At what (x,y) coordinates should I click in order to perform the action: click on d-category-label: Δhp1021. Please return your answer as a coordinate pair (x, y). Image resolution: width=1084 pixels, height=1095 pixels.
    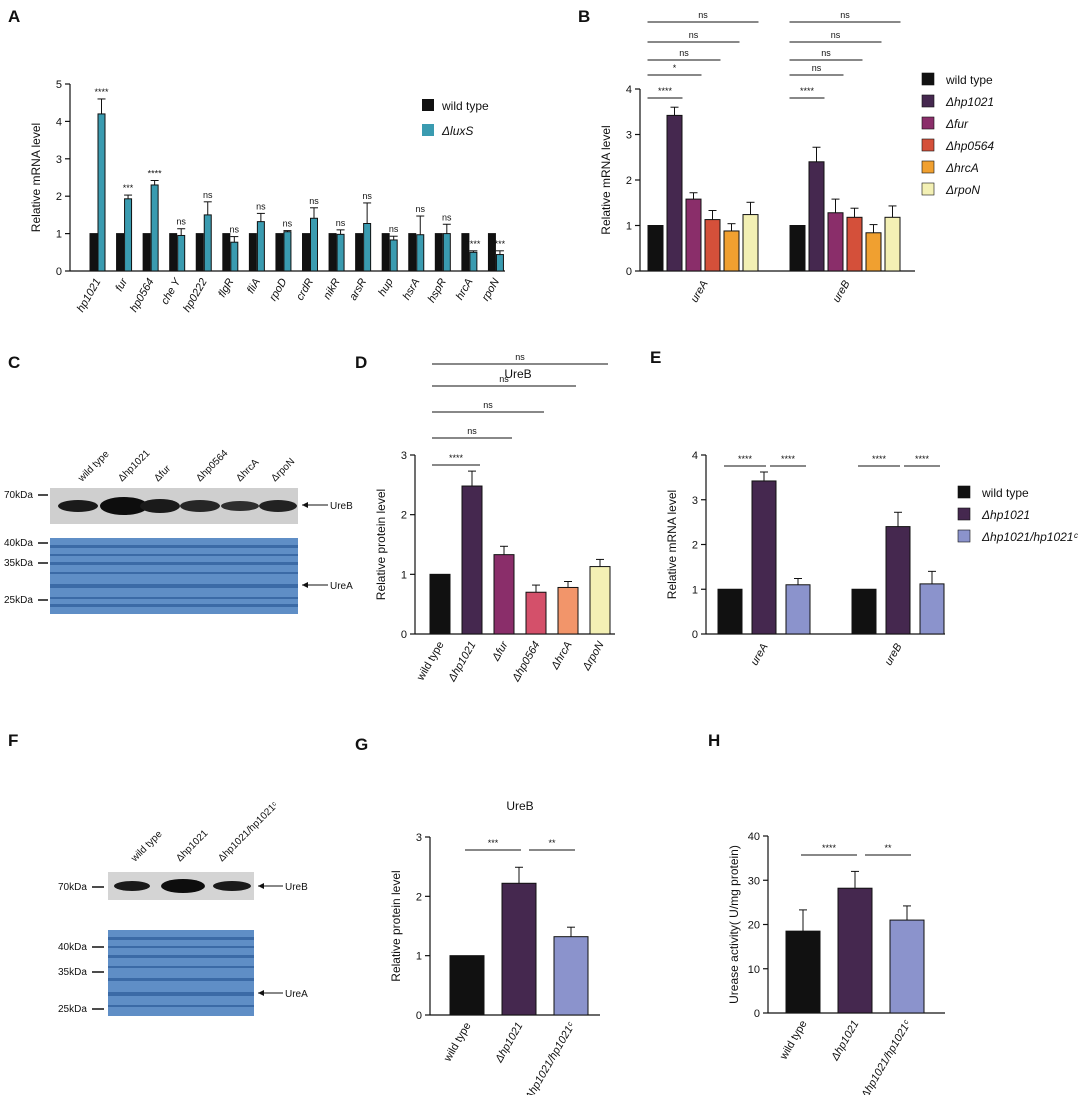
    Looking at the image, I should click on (462, 662).